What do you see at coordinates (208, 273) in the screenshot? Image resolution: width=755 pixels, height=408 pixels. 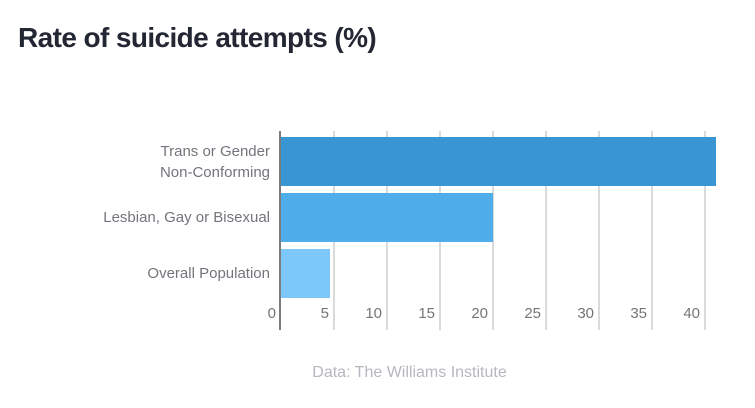 I see `category-label-line: Overall Population` at bounding box center [208, 273].